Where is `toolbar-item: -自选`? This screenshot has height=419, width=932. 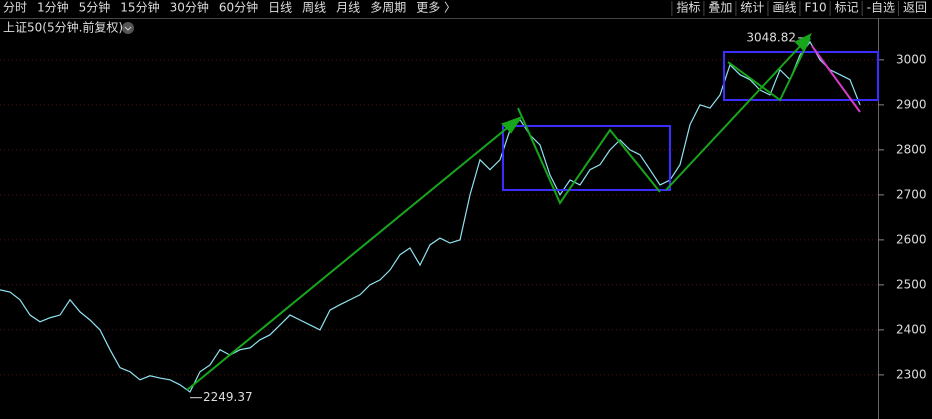
toolbar-item: -自选 is located at coordinates (881, 8).